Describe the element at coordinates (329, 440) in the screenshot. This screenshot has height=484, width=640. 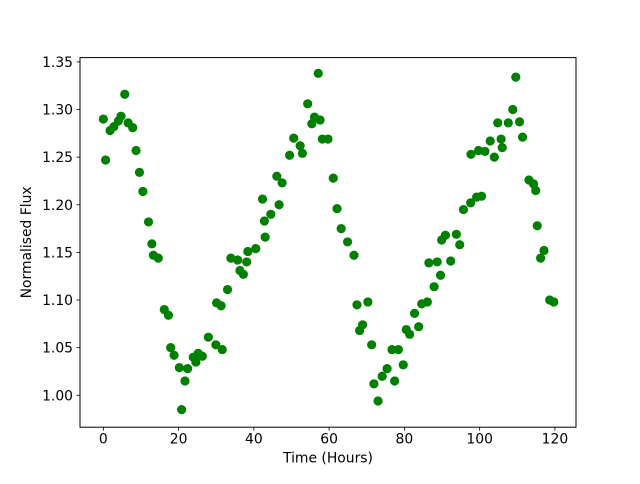
I see `x-tick-label: 60` at that location.